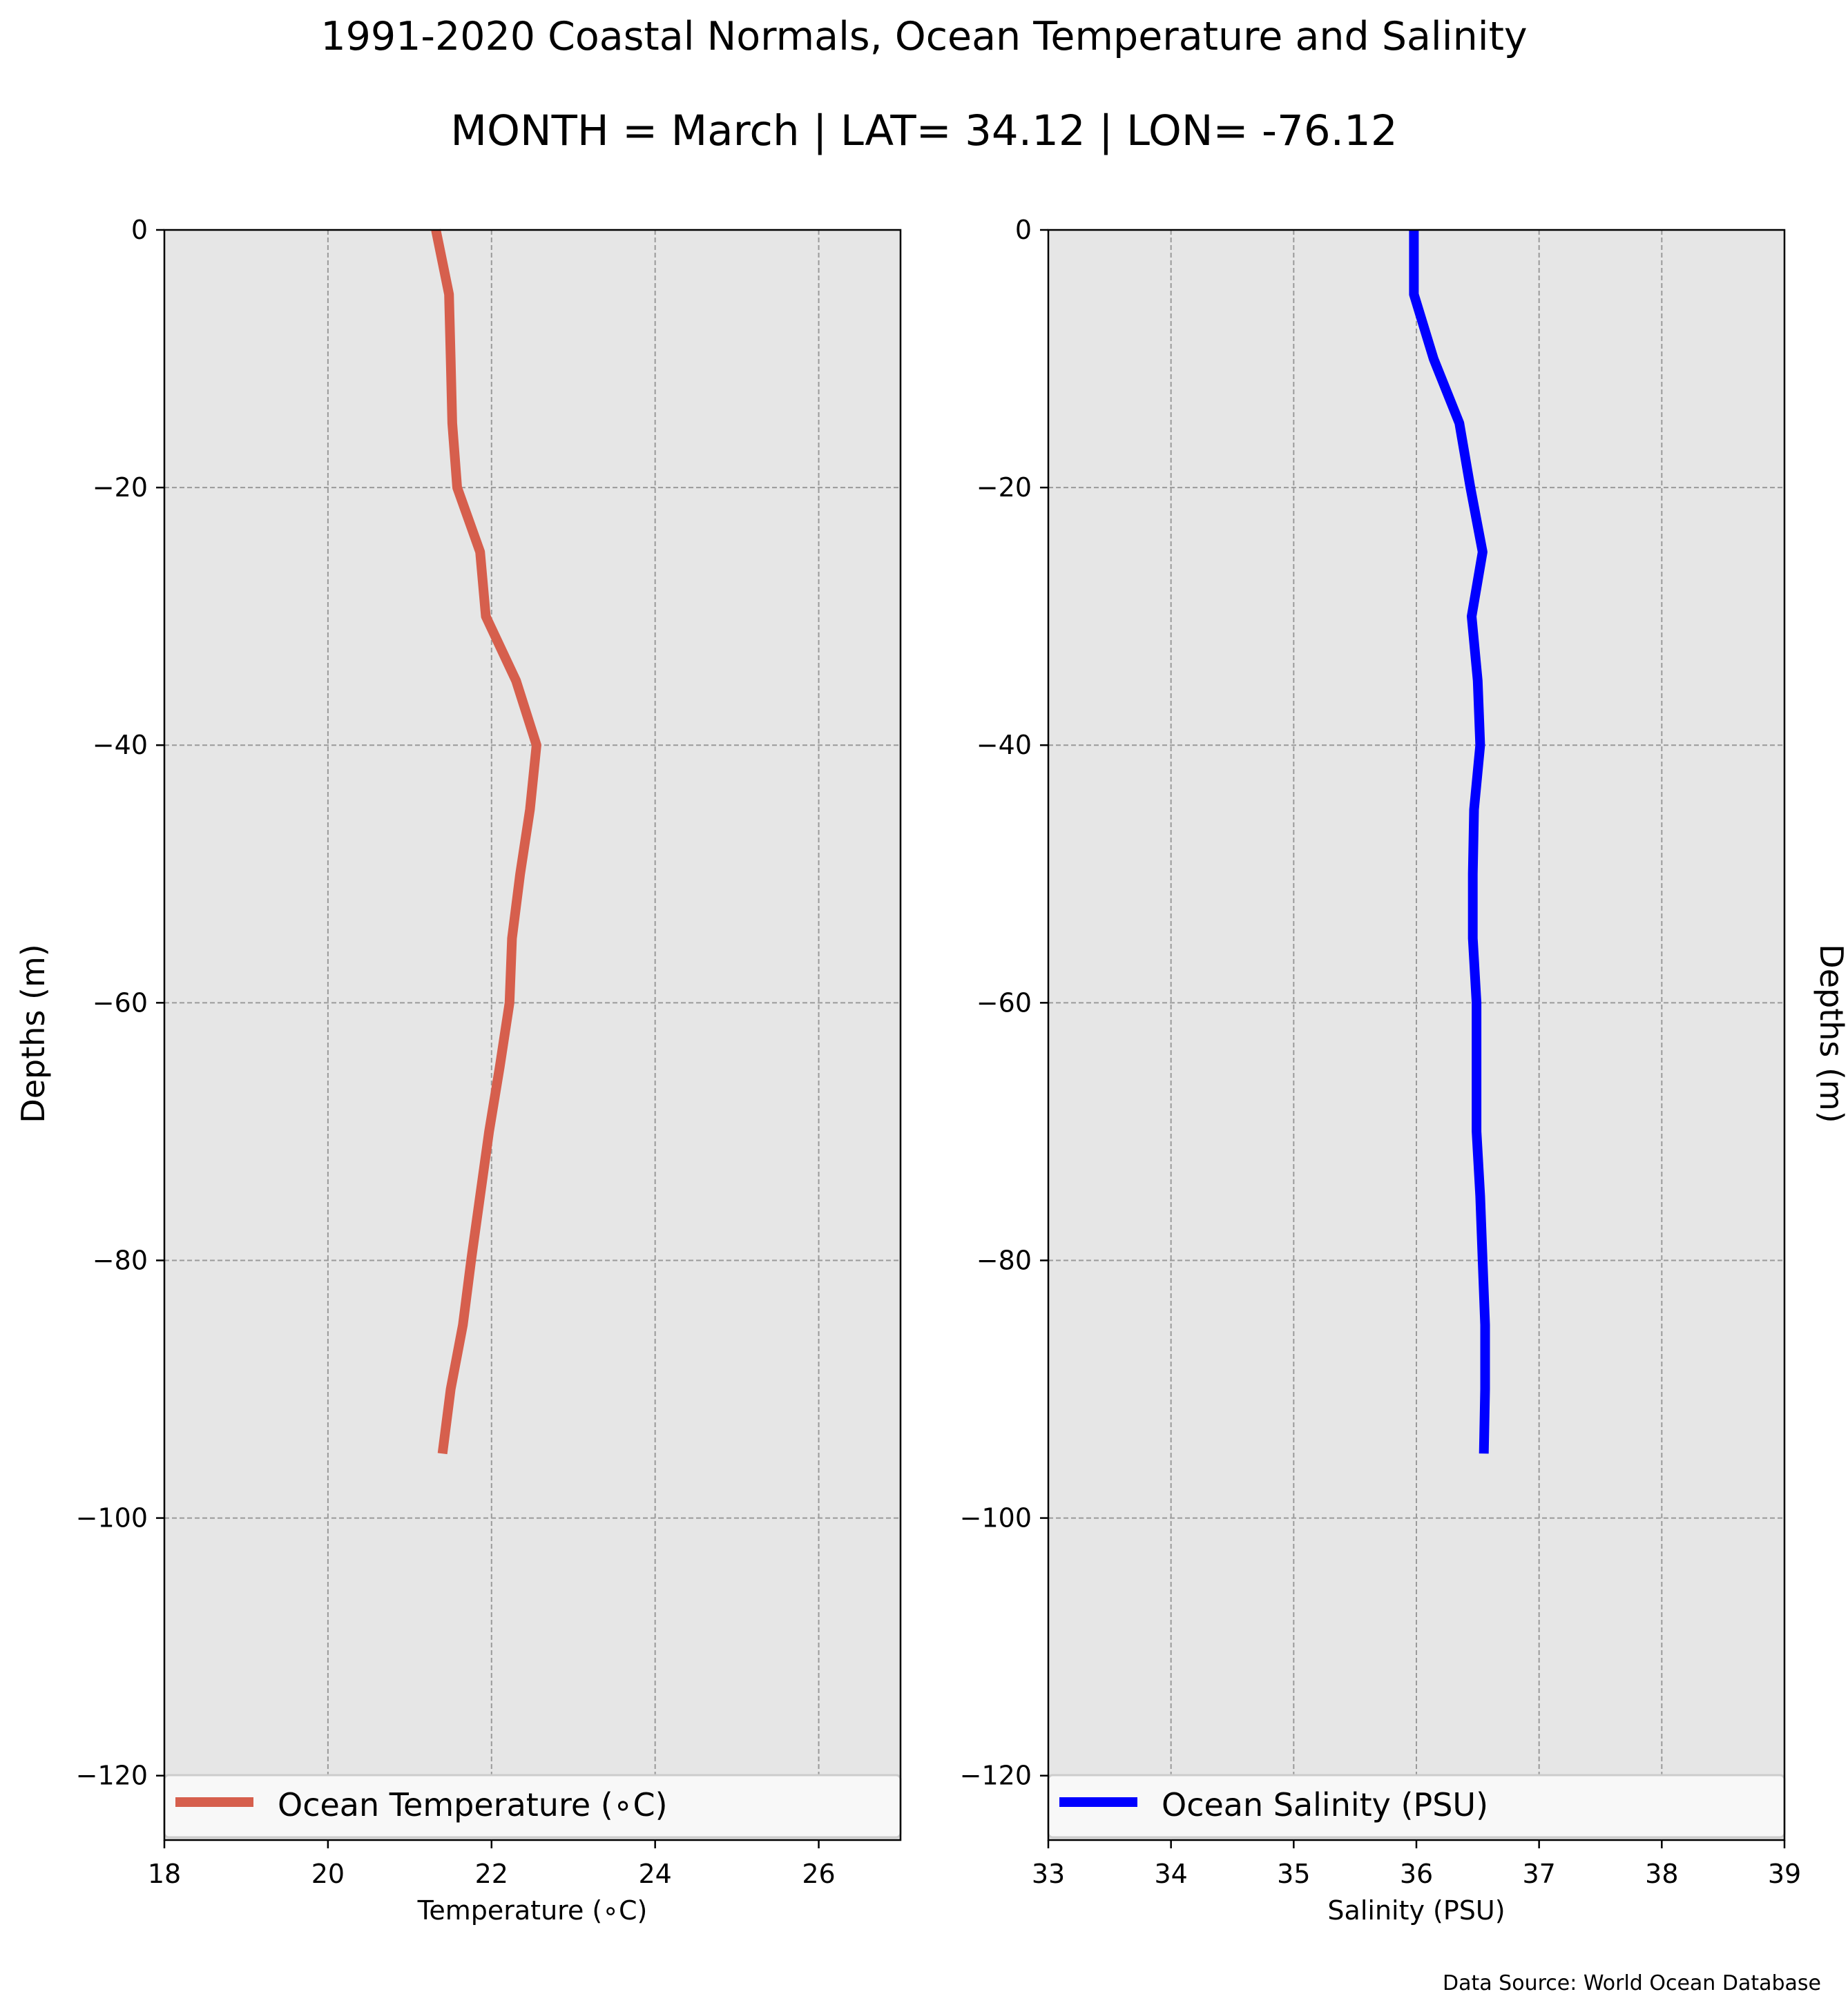 The image size is (1848, 2003). Describe the element at coordinates (33, 1033) in the screenshot. I see `temperature-y-axis-label: Depths (m)` at that location.